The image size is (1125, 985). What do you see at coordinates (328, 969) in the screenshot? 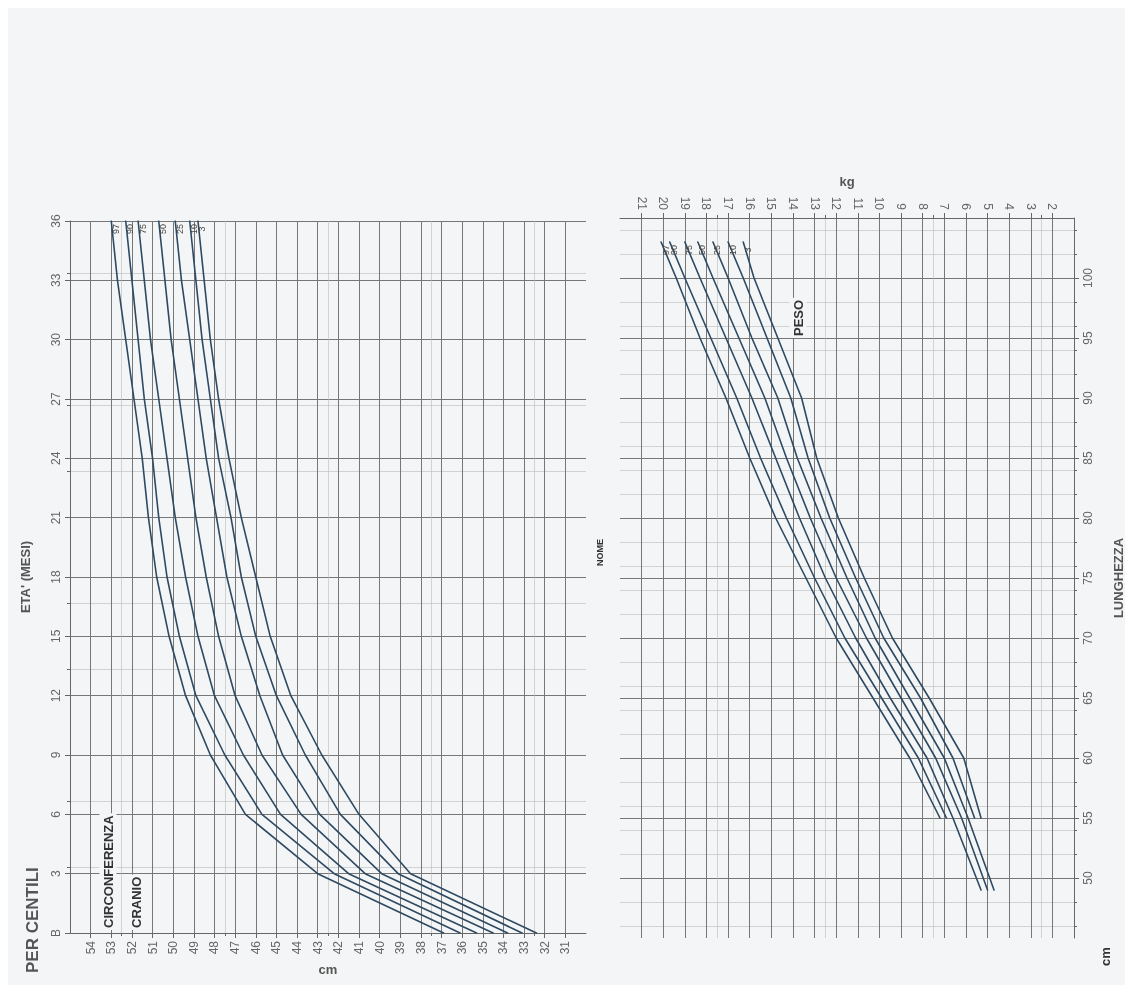
I see `x-axis-title: cm` at bounding box center [328, 969].